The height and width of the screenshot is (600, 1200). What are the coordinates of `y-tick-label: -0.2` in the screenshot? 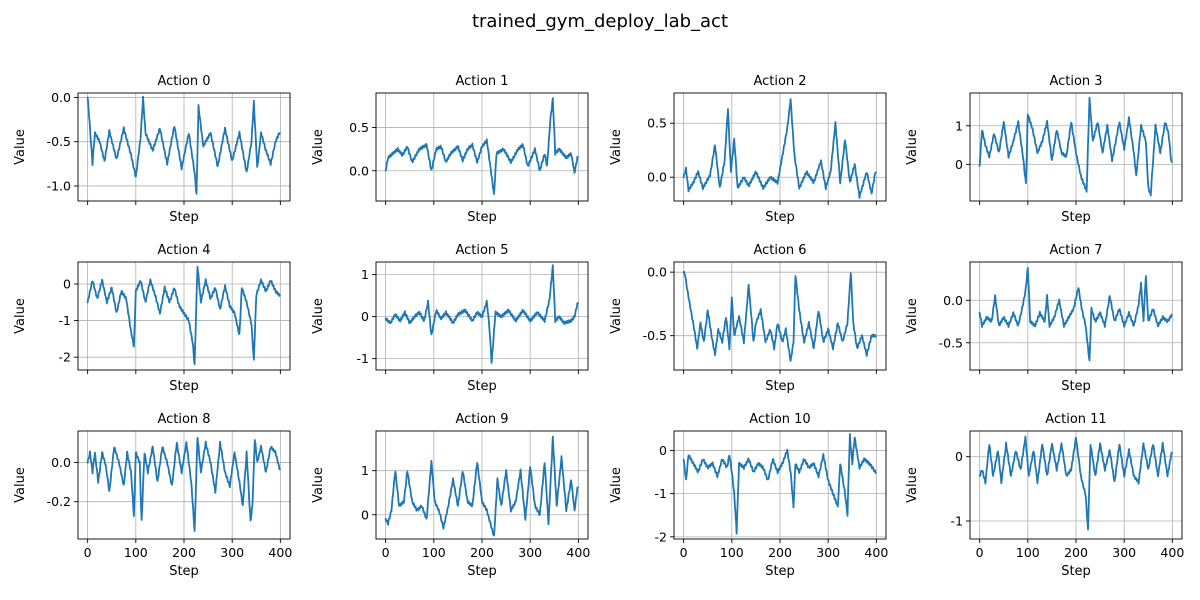 It's located at (59, 501).